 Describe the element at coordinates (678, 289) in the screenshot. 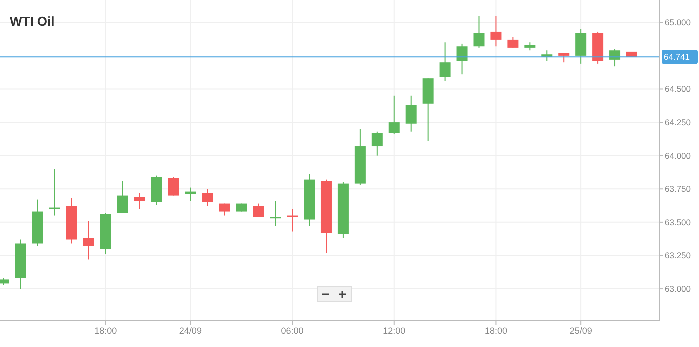

I see `y-tick-label: 63.000` at that location.